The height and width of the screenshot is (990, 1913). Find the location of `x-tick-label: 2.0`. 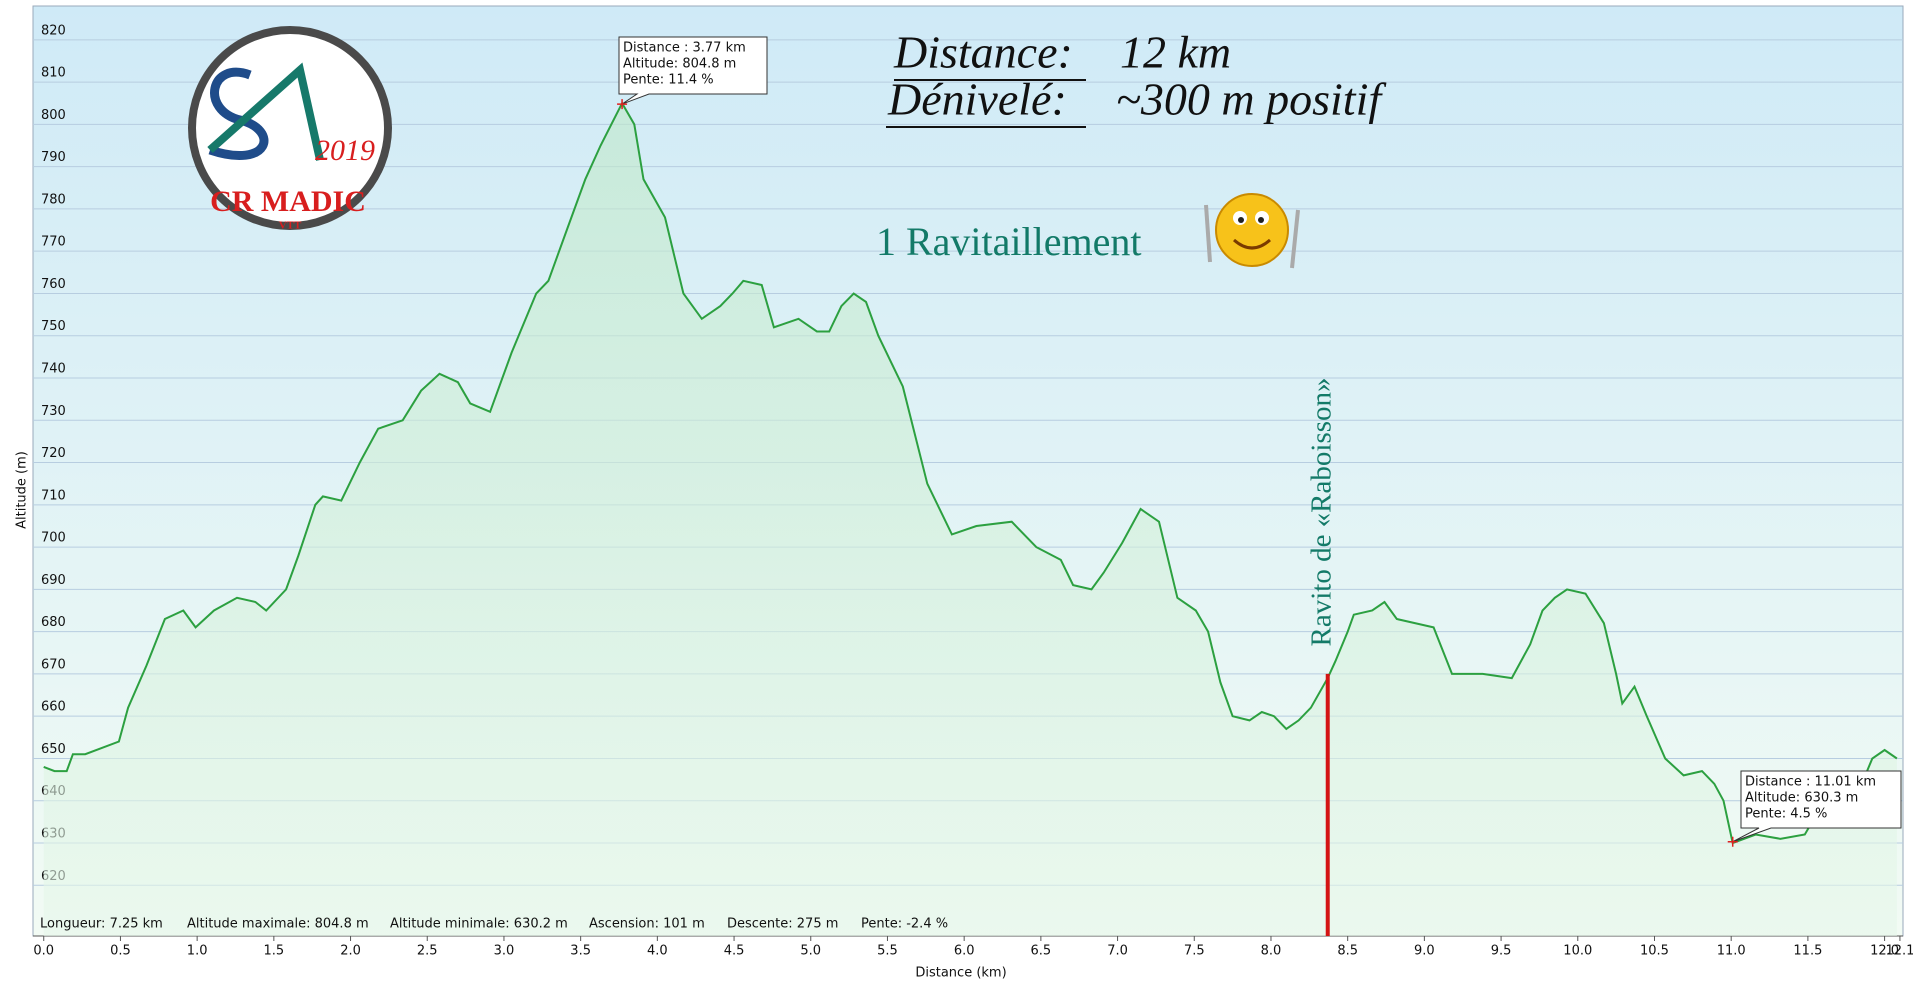

x-tick-label: 2.0 is located at coordinates (350, 951).